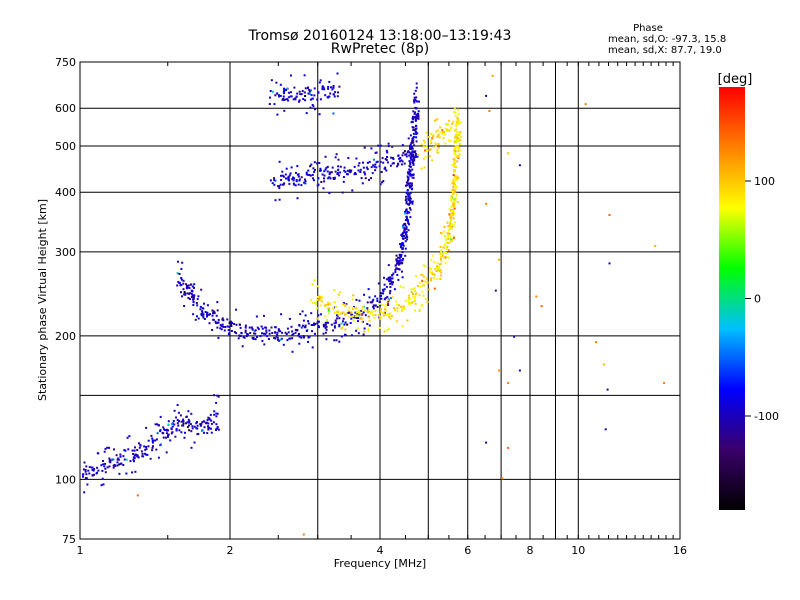  What do you see at coordinates (764, 181) in the screenshot?
I see `colorbar-tick-label: 100` at bounding box center [764, 181].